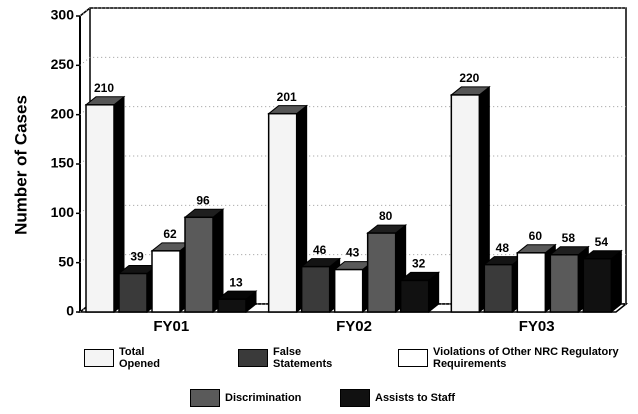 This screenshot has height=414, width=638. What do you see at coordinates (386, 216) in the screenshot?
I see `value-label: 80` at bounding box center [386, 216].